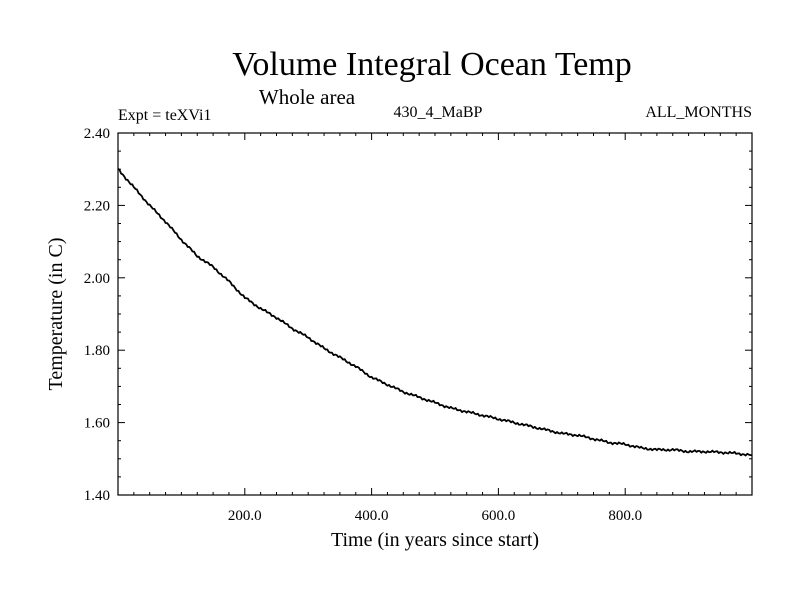 Image resolution: width=800 pixels, height=600 pixels. Describe the element at coordinates (97, 351) in the screenshot. I see `y-tick-label: 1.80` at that location.